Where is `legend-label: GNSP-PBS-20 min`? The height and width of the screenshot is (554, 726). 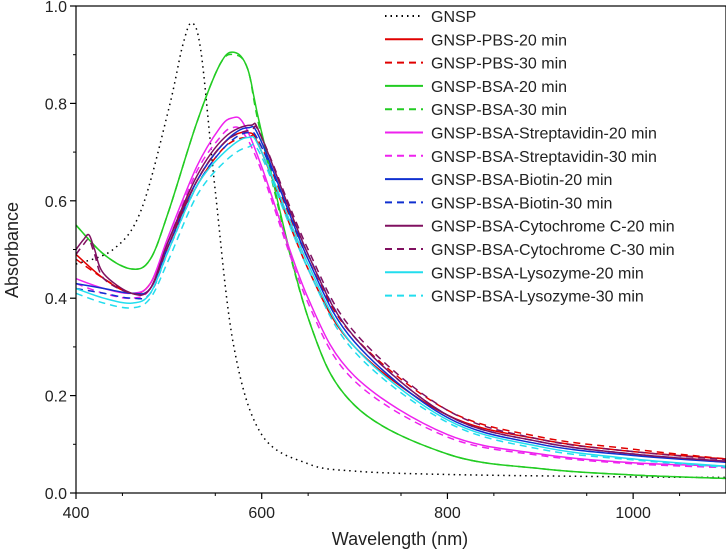
legend-label: GNSP-PBS-20 min is located at coordinates (499, 40).